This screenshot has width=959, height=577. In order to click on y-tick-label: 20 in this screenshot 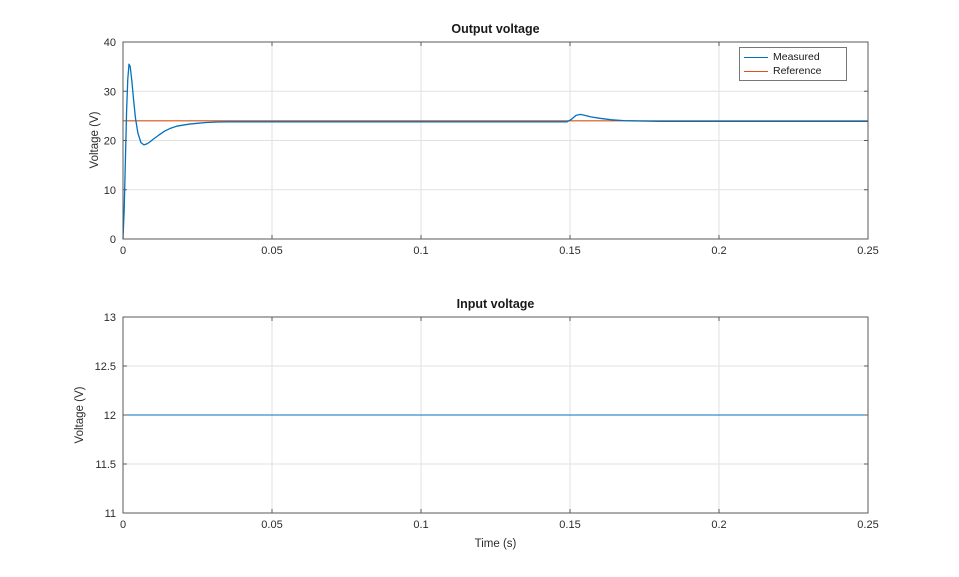, I will do `click(110, 142)`.